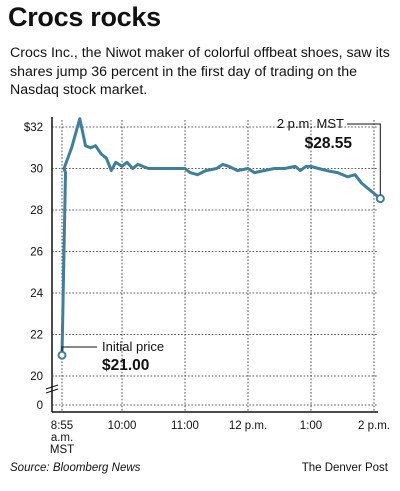 This screenshot has width=400, height=491. Describe the element at coordinates (329, 143) in the screenshot. I see `annotation-final-value: $28.55` at that location.